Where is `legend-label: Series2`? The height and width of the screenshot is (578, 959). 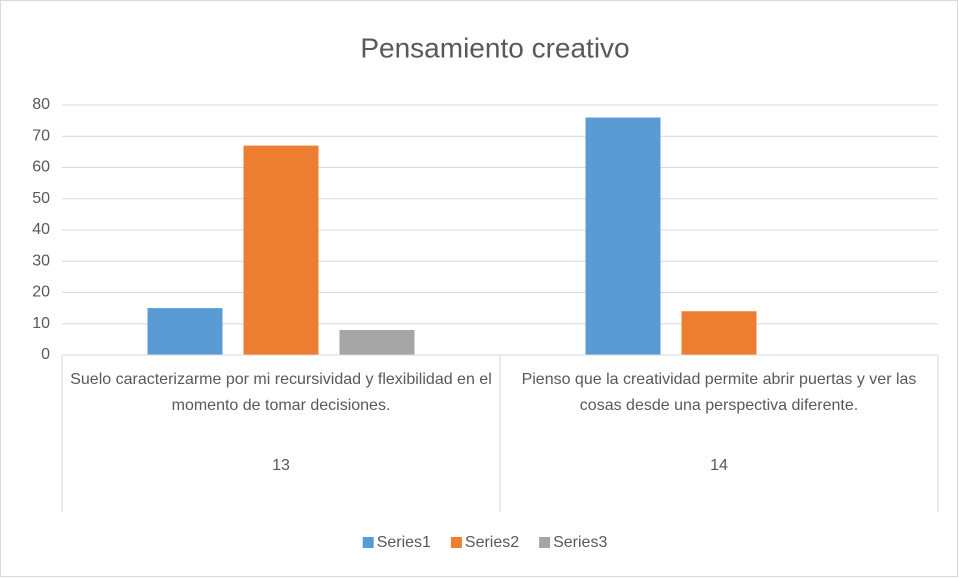
legend-label: Series2 is located at coordinates (492, 542).